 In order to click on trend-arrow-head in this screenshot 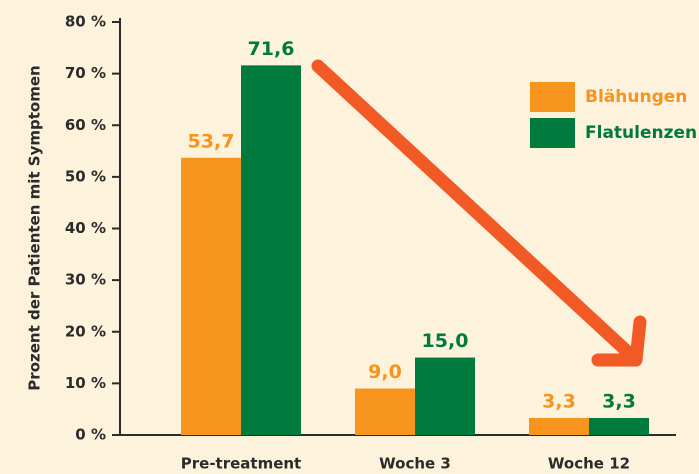, I will do `click(619, 341)`.